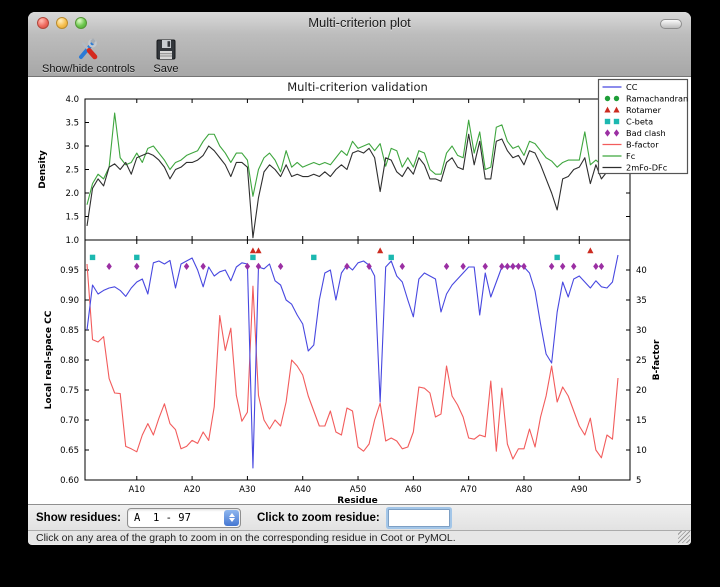 This screenshot has height=587, width=720. What do you see at coordinates (421, 250) in the screenshot?
I see `rotamer-markers` at bounding box center [421, 250].